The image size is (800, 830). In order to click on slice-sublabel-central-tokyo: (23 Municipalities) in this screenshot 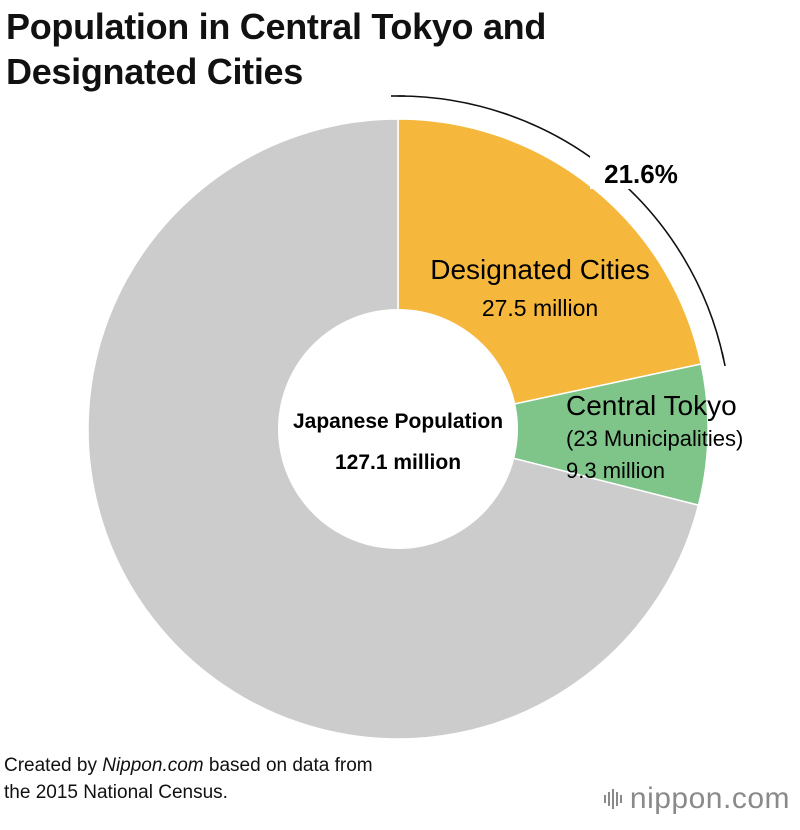, I will do `click(654, 438)`.